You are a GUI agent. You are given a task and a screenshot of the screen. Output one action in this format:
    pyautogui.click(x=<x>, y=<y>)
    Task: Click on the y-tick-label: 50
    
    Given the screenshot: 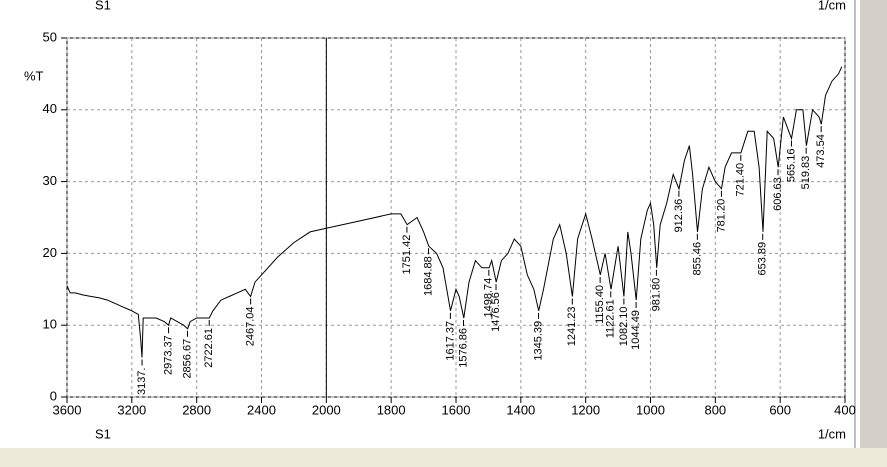 What is the action you would take?
    pyautogui.click(x=50, y=36)
    